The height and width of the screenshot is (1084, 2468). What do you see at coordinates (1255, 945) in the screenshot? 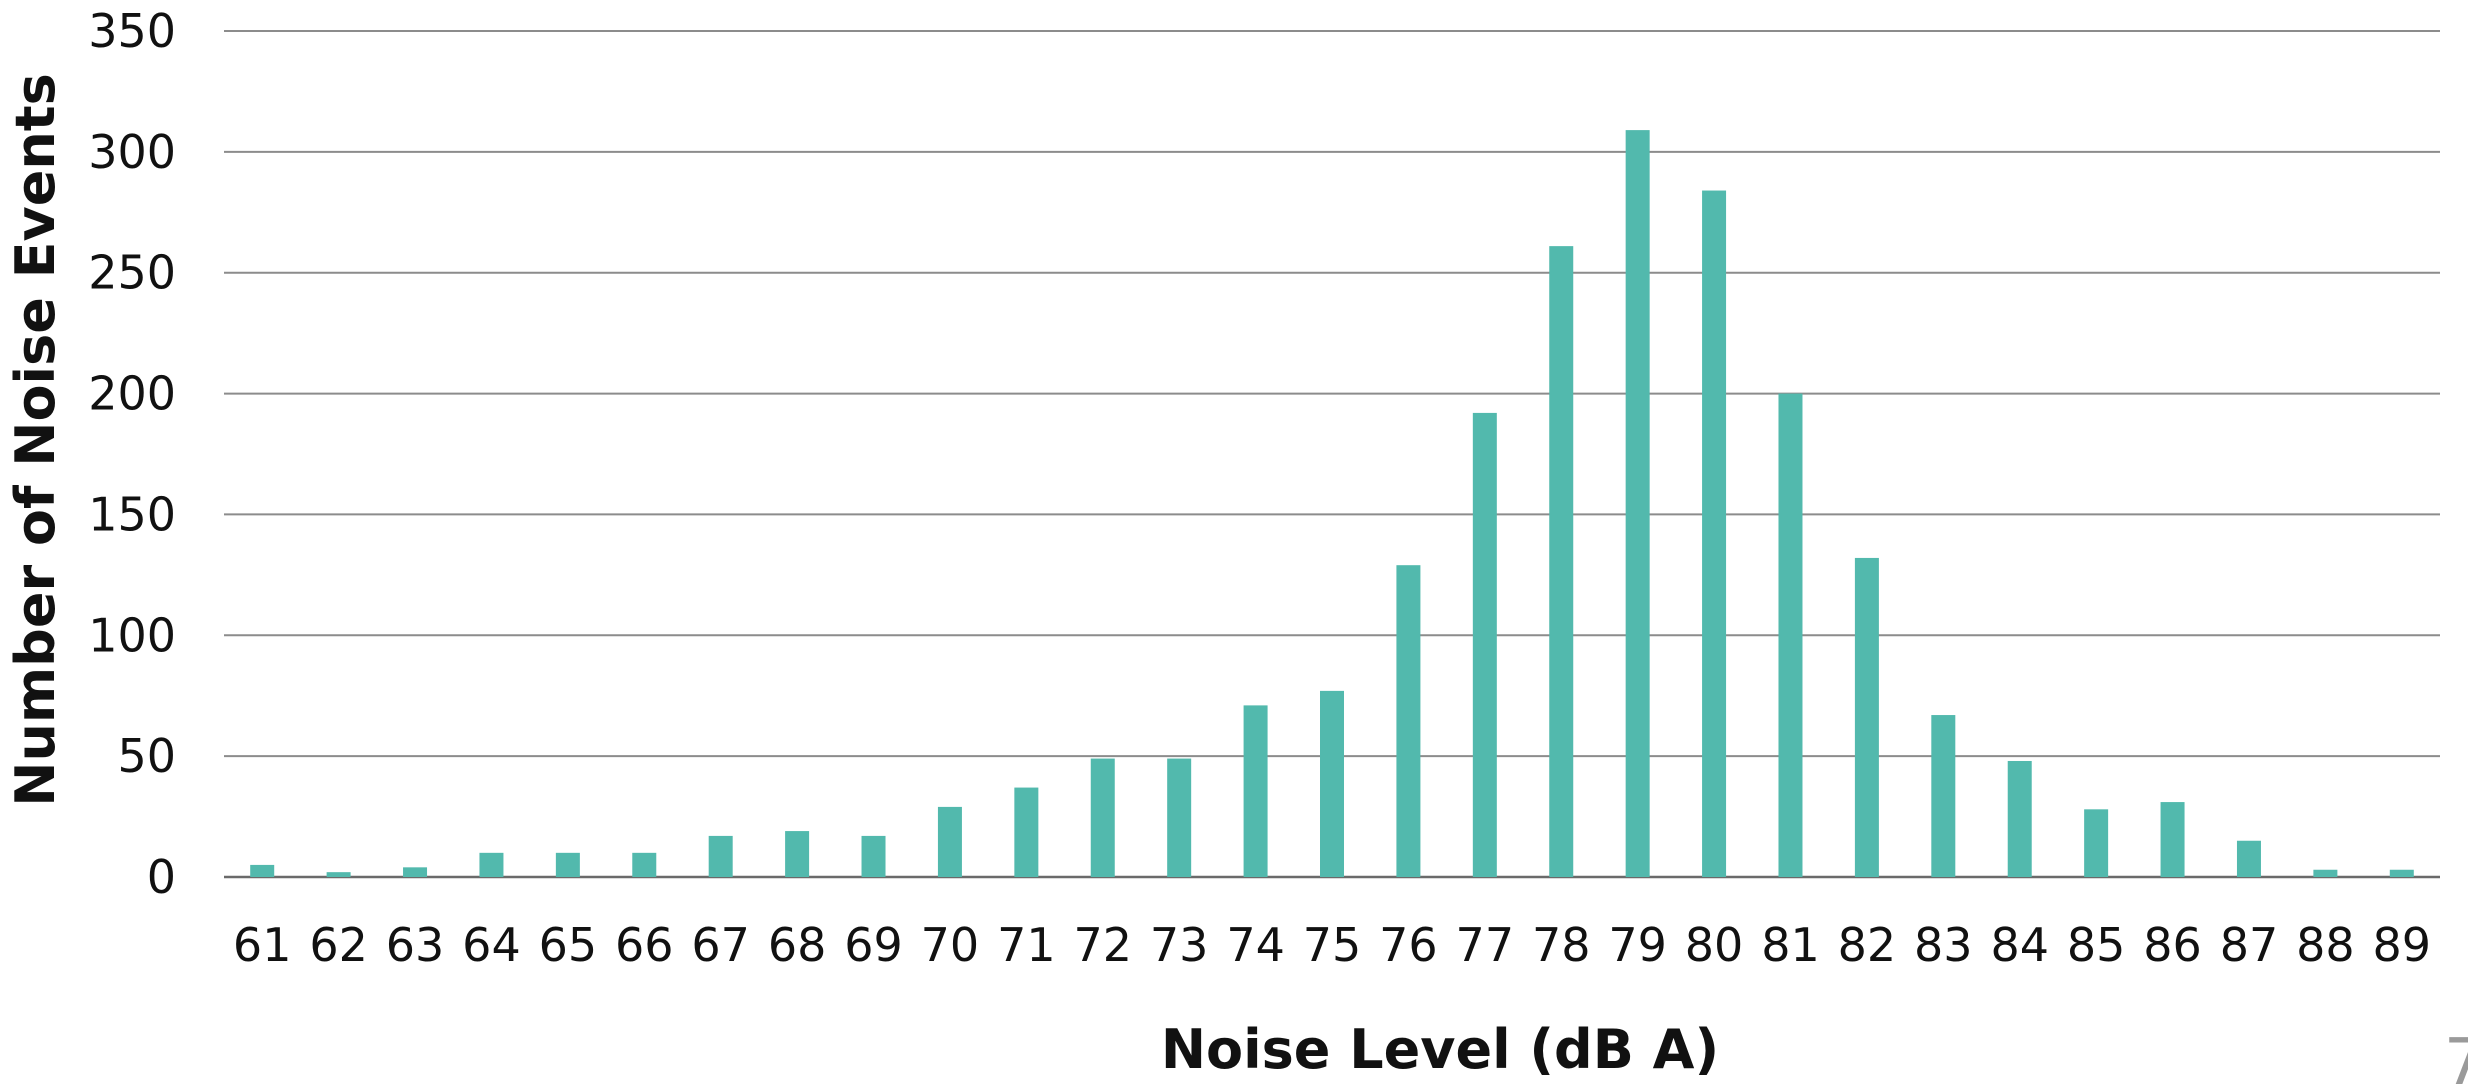
I see `x-tick-label: 74` at bounding box center [1255, 945].